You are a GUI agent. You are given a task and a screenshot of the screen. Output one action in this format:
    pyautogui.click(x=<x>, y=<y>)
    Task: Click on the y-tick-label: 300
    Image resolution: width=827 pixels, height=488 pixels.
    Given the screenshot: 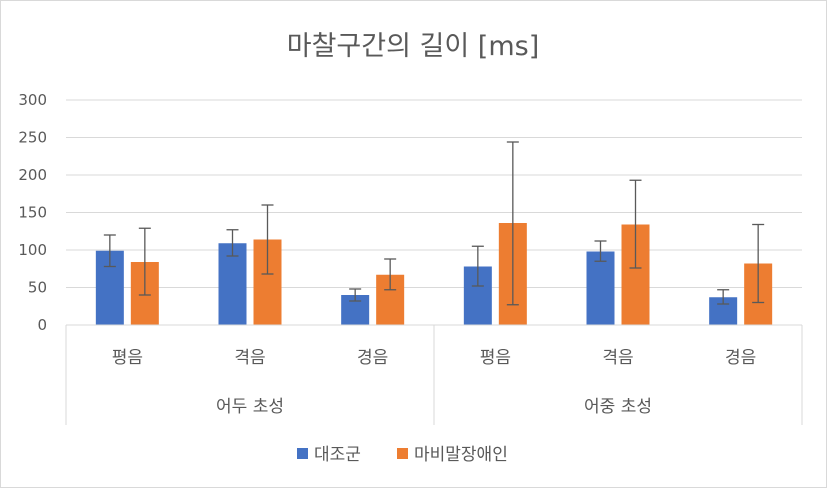 What is the action you would take?
    pyautogui.click(x=32, y=100)
    